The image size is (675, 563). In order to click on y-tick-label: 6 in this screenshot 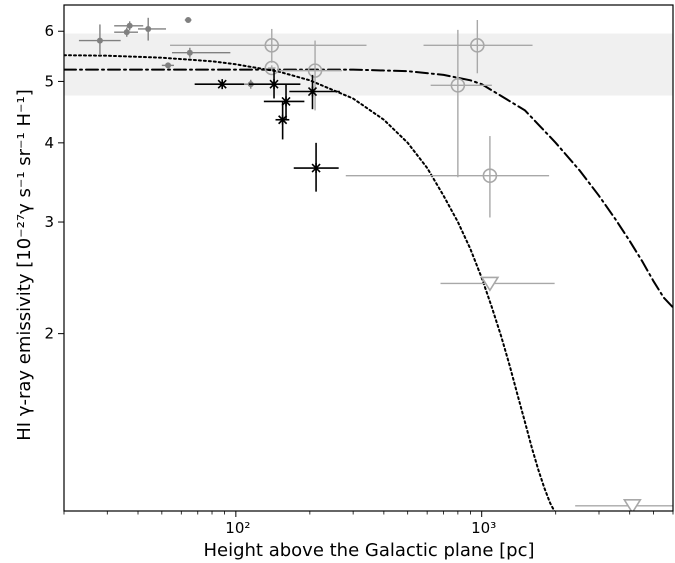, I will do `click(49, 31)`.